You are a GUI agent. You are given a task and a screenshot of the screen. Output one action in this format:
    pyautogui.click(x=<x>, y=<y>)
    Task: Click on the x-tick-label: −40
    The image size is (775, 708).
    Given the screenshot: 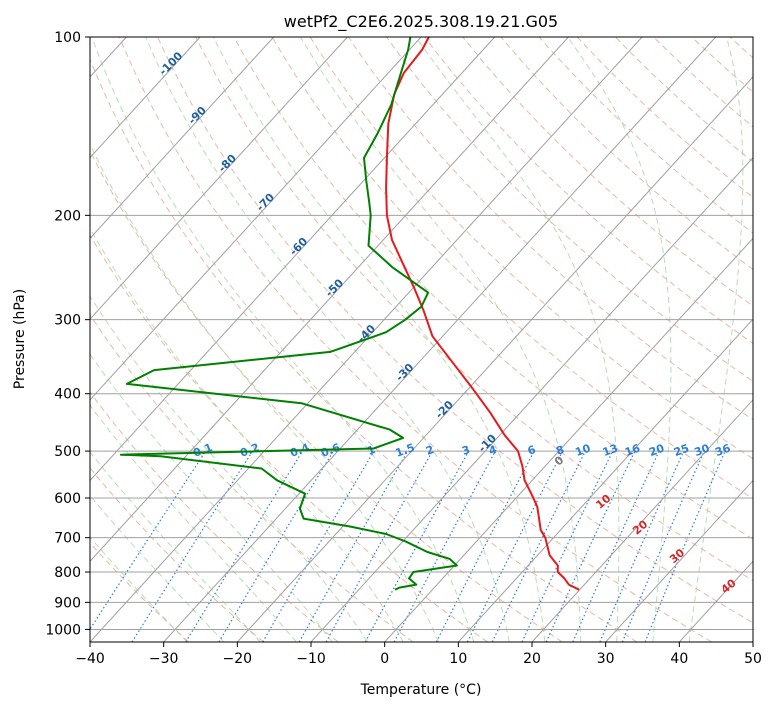 What is the action you would take?
    pyautogui.click(x=90, y=659)
    